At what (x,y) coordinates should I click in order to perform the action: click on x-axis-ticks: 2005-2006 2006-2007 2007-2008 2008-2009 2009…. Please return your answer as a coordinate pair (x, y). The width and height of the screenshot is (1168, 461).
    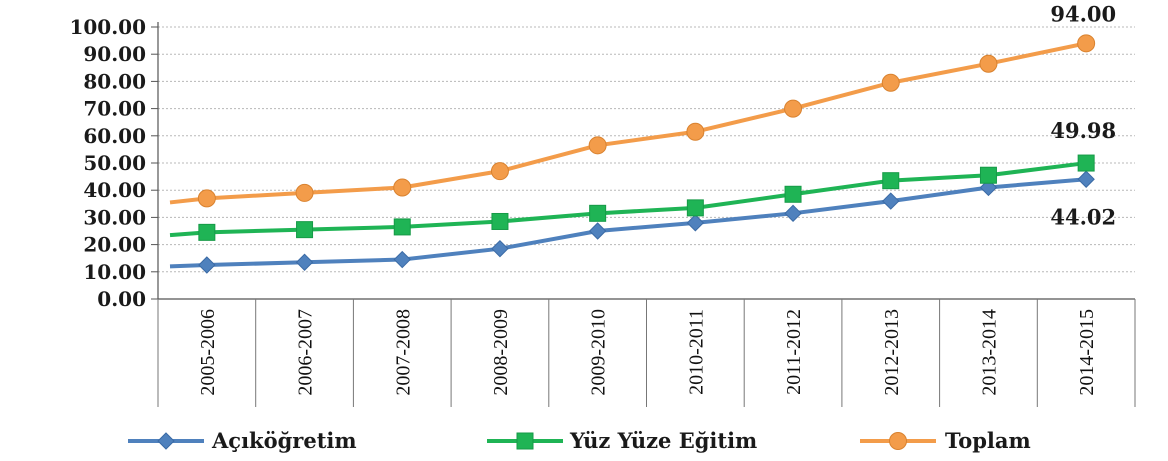
    Looking at the image, I should click on (647, 352).